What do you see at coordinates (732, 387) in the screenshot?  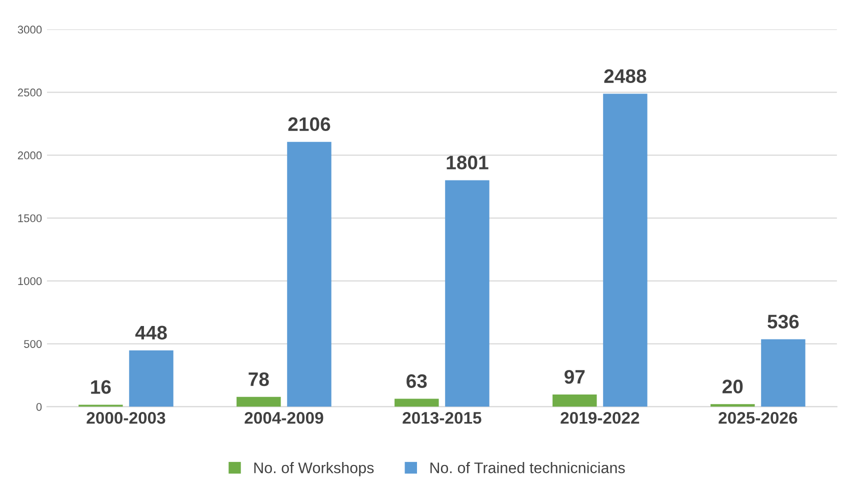 I see `data-label: 20` at bounding box center [732, 387].